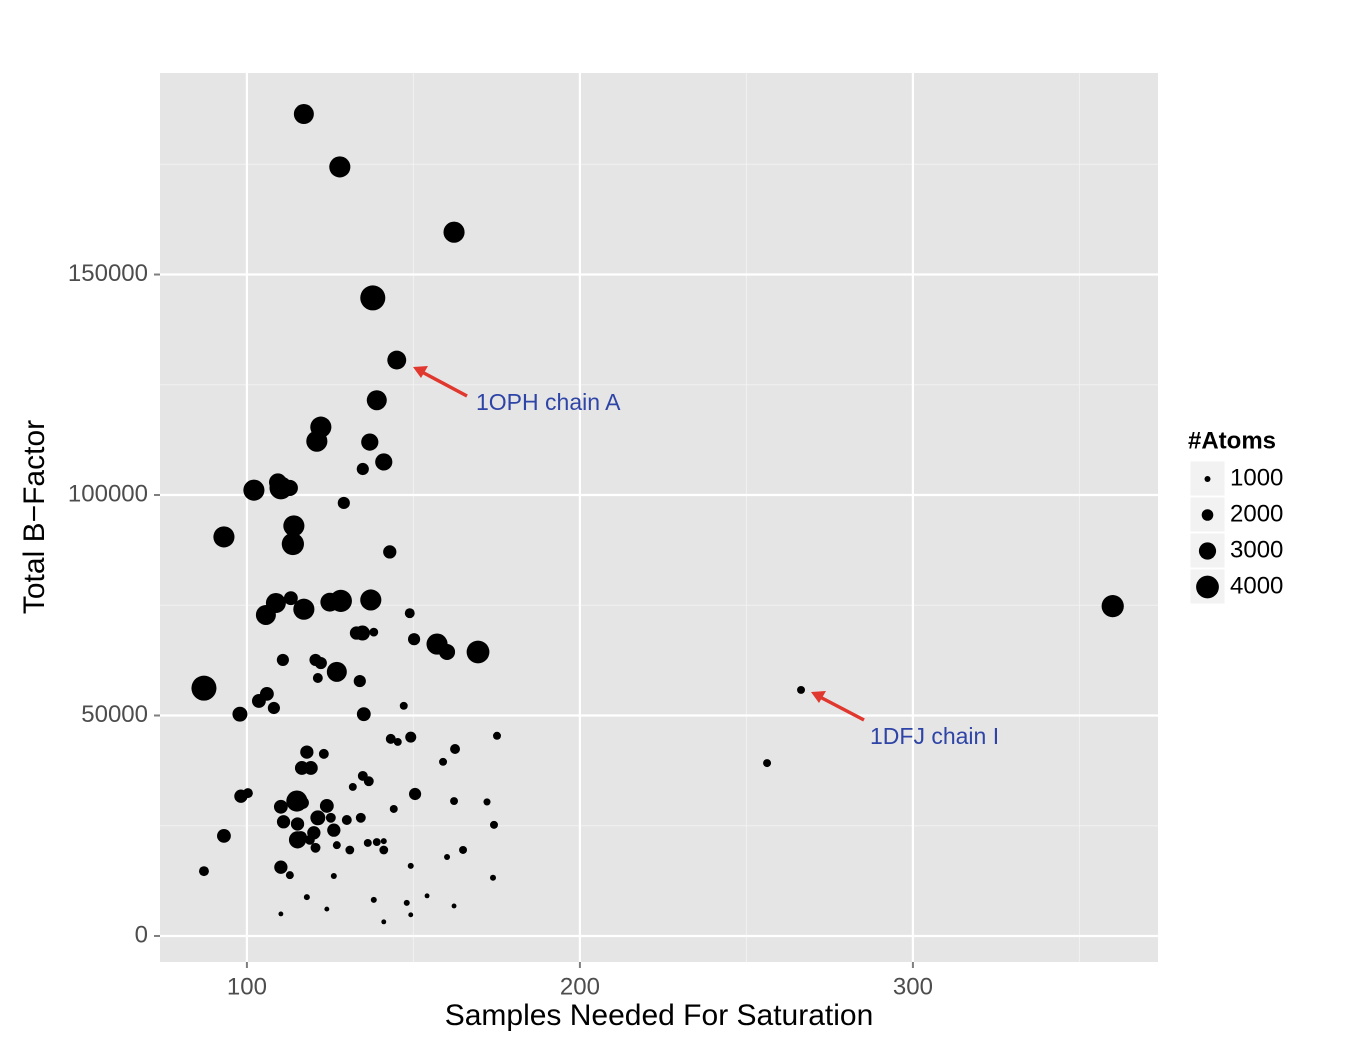  I want to click on y-tick-label: 100000, so click(108, 493).